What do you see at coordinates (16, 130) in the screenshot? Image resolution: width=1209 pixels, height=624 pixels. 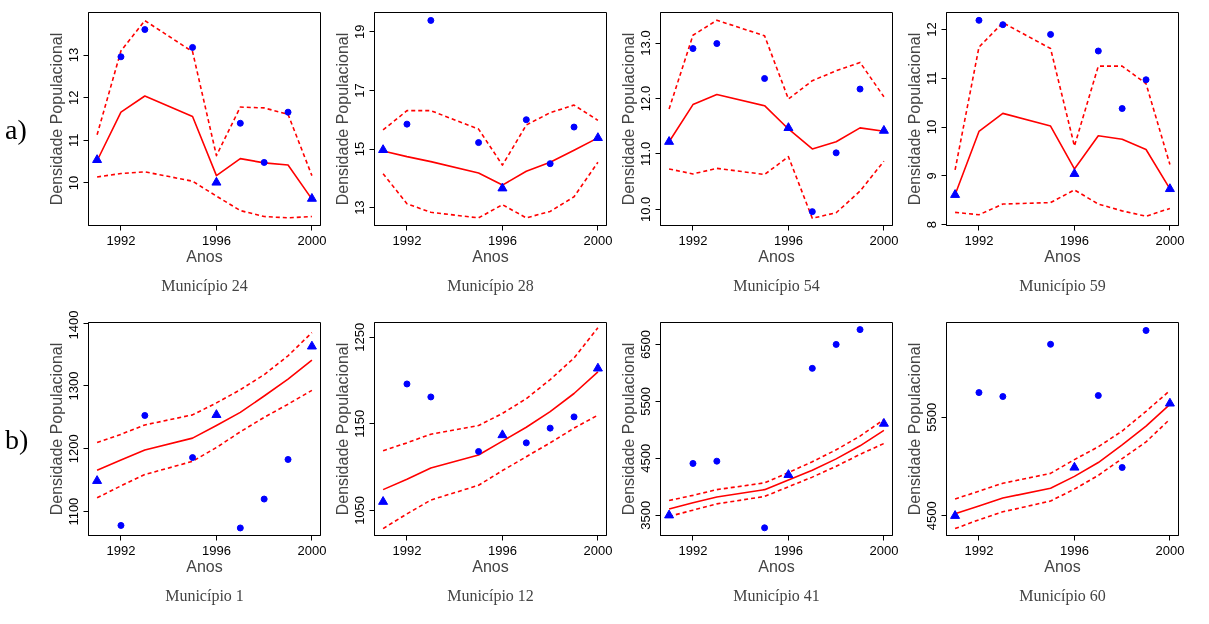 I see `text: a)` at bounding box center [16, 130].